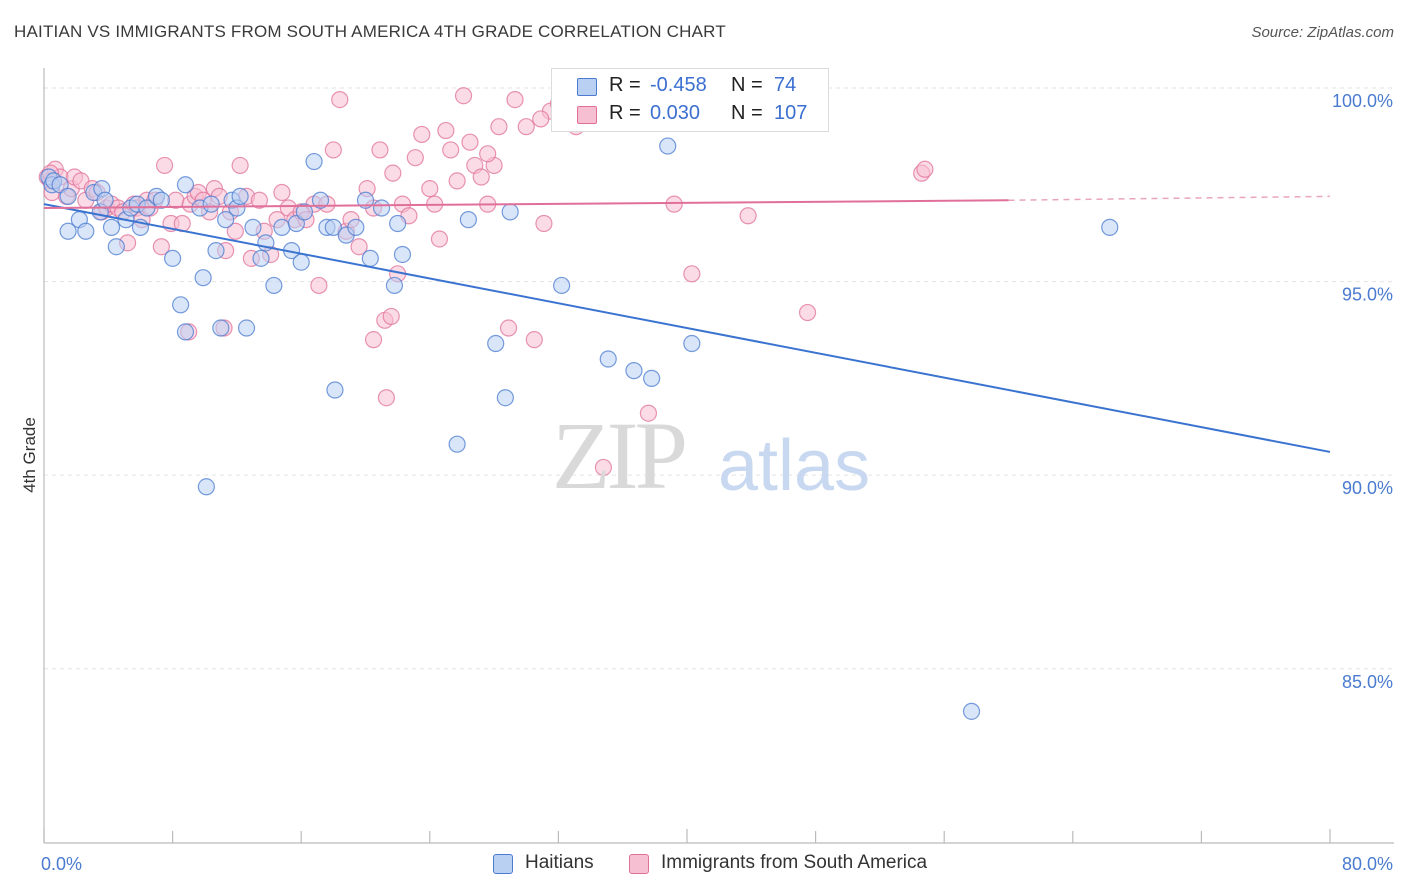 This screenshot has height=892, width=1406. What do you see at coordinates (785, 85) in the screenshot?
I see `legend-n-value: 74` at bounding box center [785, 85].